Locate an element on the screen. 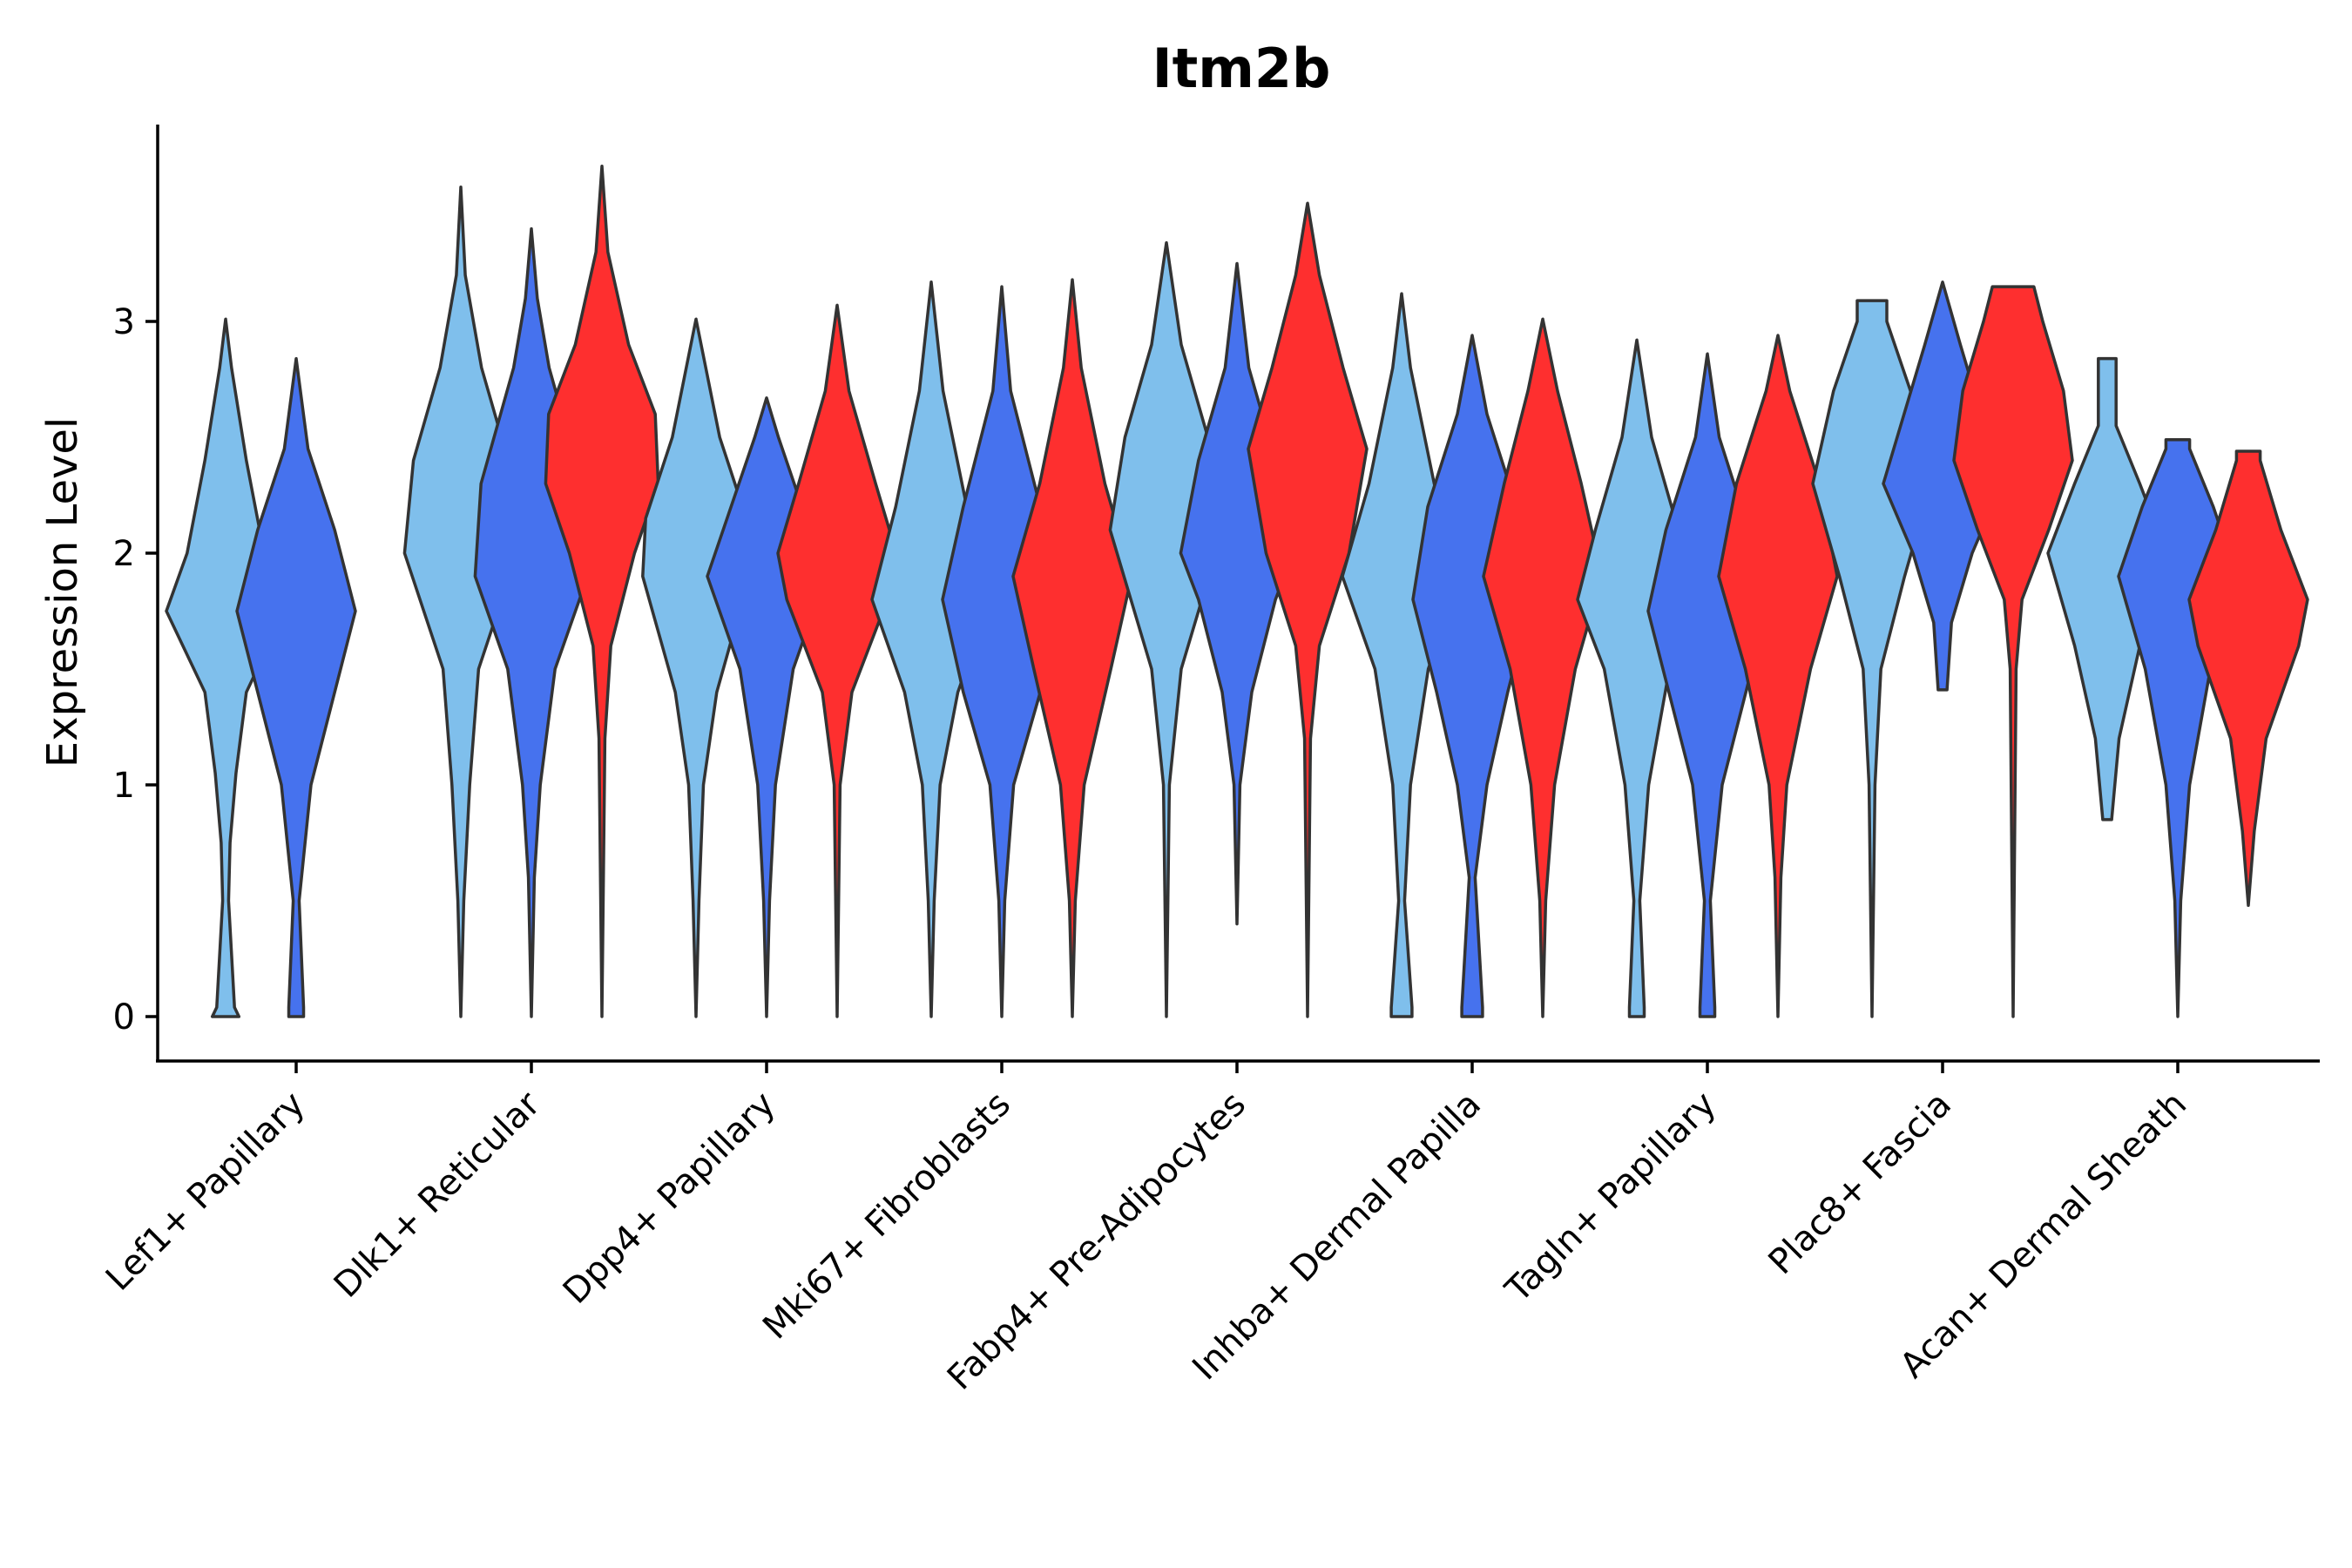 The height and width of the screenshot is (1568, 2352). y-tick-label: 3 is located at coordinates (124, 322).